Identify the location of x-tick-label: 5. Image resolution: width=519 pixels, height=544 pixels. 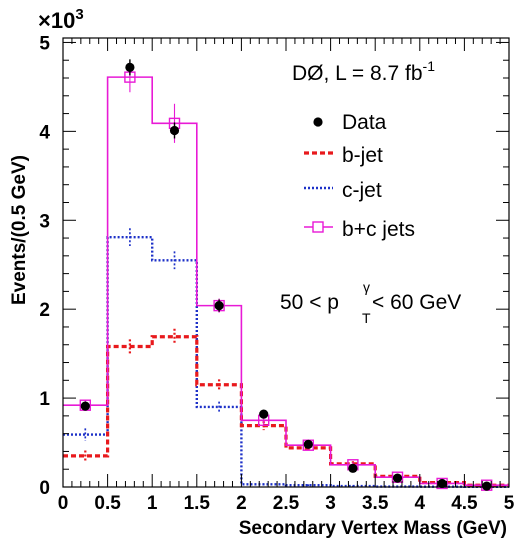
(509, 503).